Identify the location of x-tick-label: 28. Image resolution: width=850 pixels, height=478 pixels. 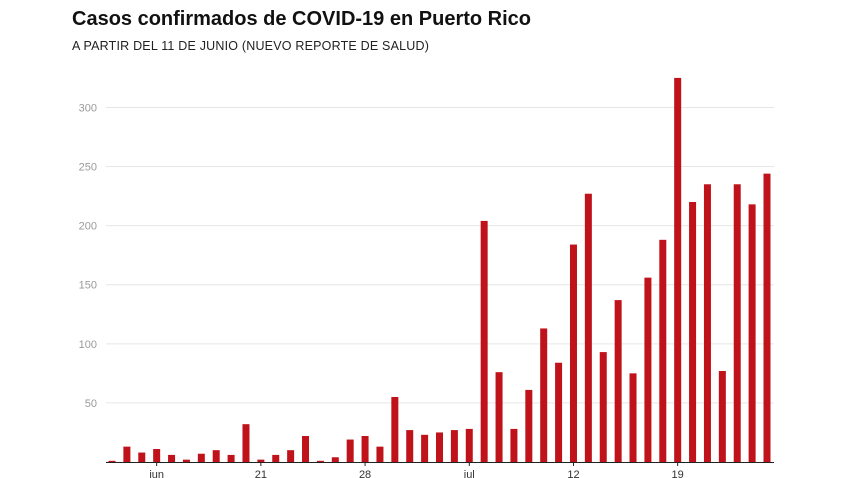
(365, 473).